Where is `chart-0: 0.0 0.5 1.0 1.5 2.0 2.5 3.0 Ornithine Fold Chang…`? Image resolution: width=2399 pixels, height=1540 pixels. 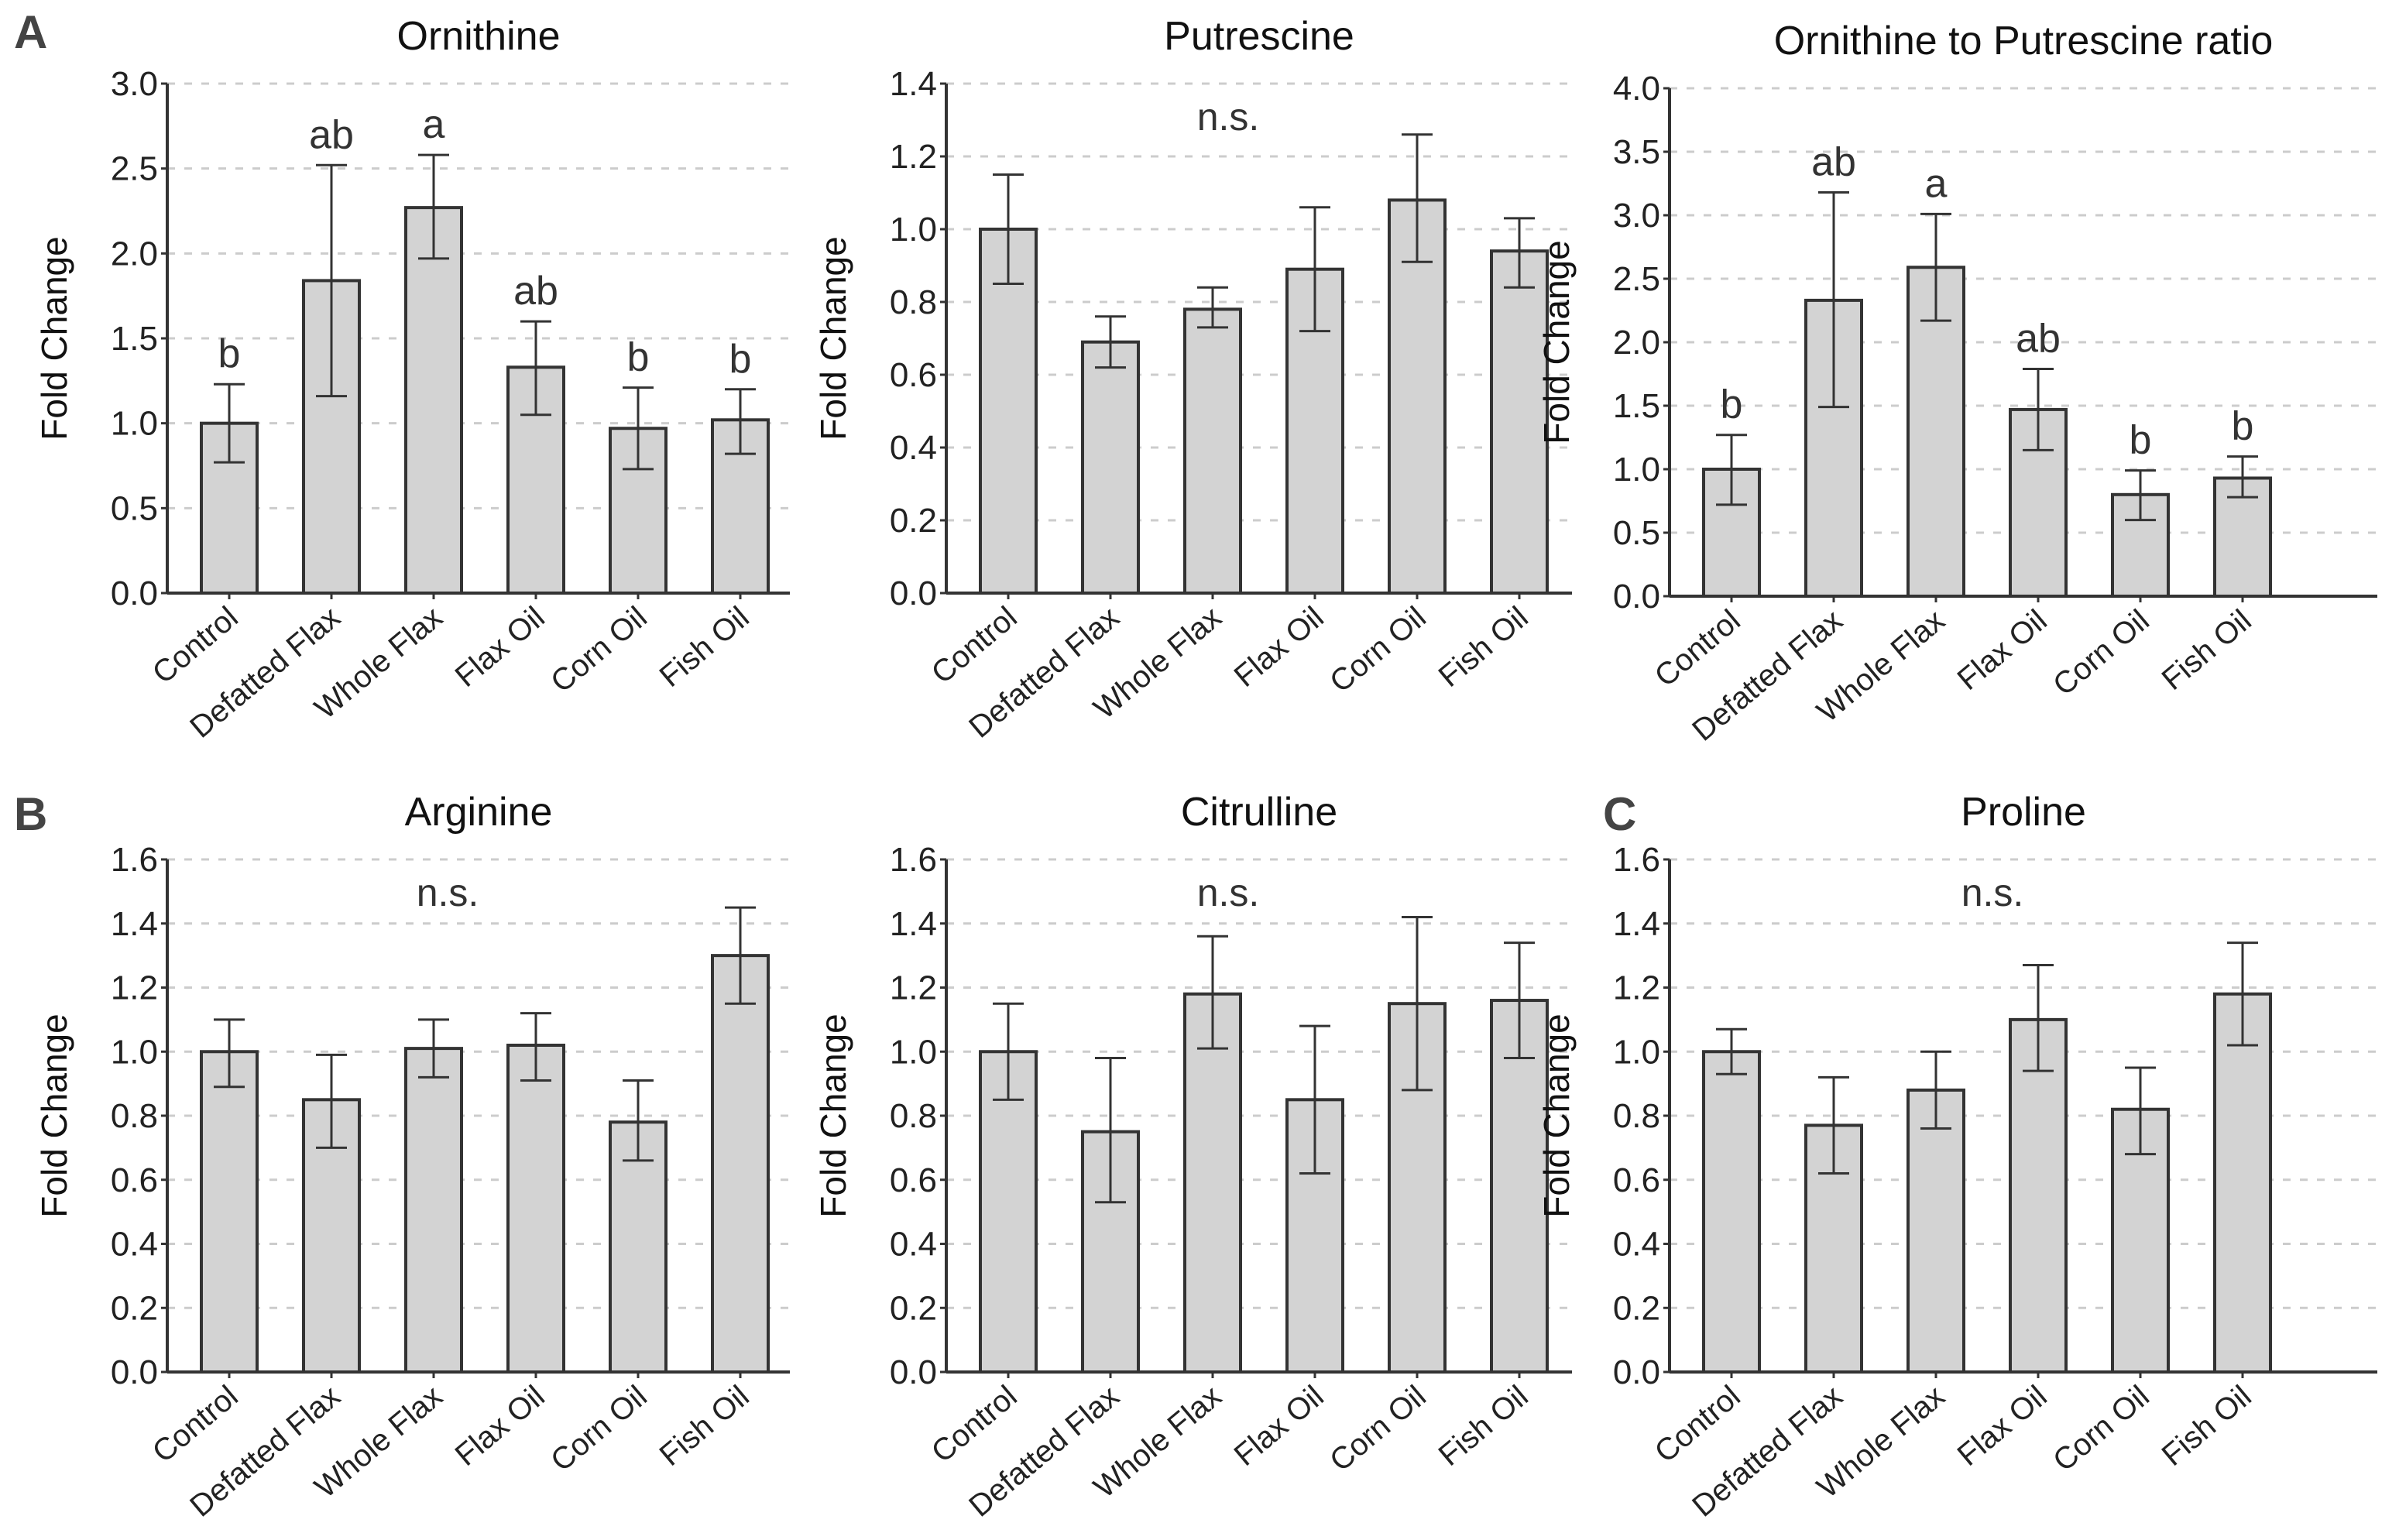
chart-0: 0.0 0.5 1.0 1.5 2.0 2.5 3.0 Ornithine Fold Chang… is located at coordinates (412, 380).